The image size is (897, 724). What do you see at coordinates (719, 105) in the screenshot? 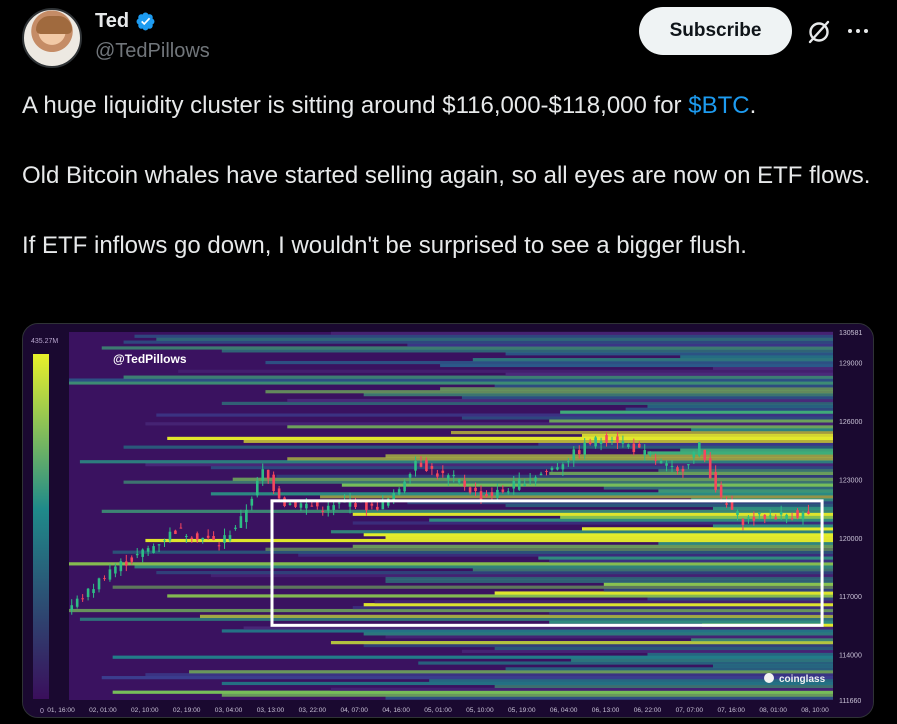
I see `cashtag-link: $BTC` at bounding box center [719, 105].